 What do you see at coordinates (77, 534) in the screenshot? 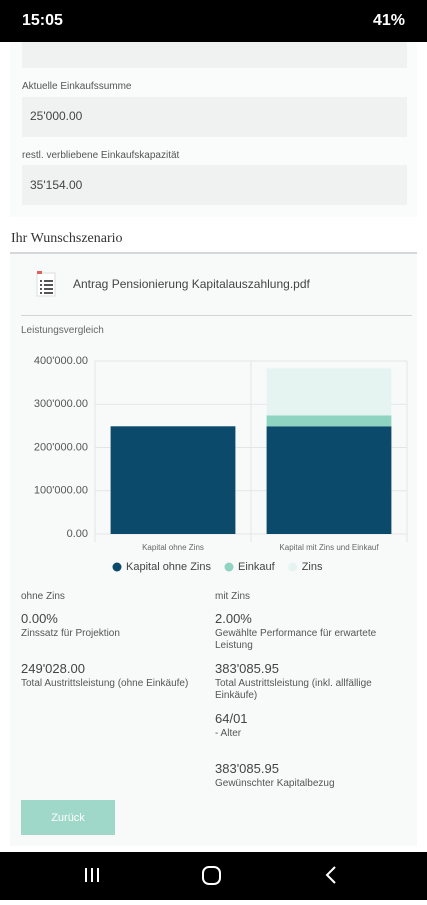
I see `y-tick-label: 0.00` at bounding box center [77, 534].